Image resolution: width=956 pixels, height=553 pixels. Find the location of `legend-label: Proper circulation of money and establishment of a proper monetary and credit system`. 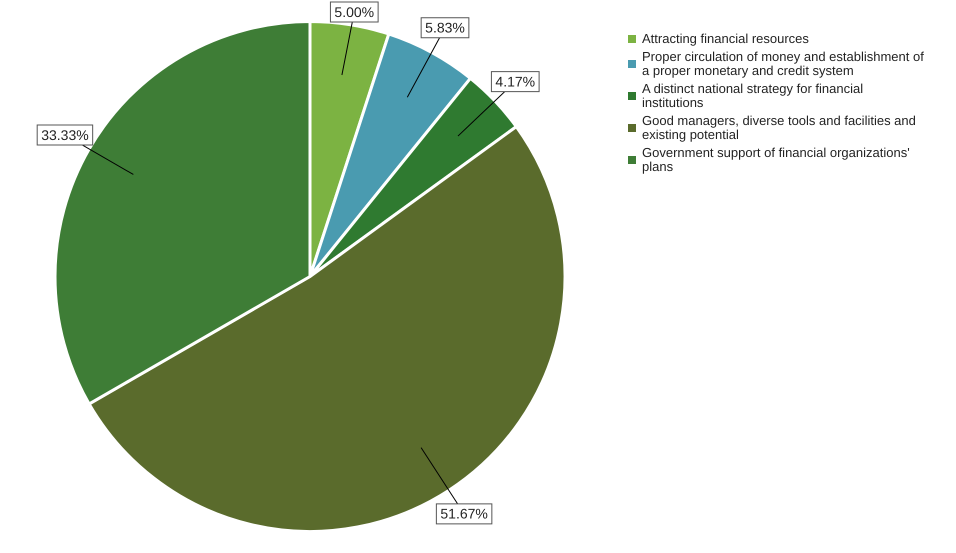

legend-label: Proper circulation of money and establishment of a proper monetary and credit system is located at coordinates (783, 63).